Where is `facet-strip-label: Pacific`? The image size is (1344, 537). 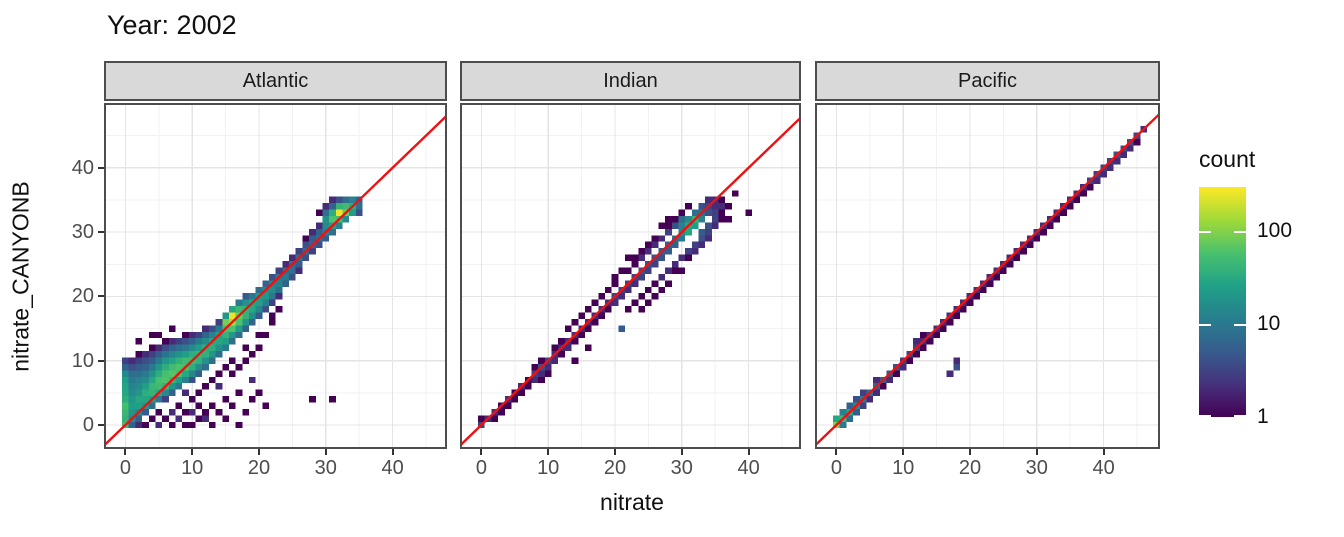 facet-strip-label: Pacific is located at coordinates (987, 80).